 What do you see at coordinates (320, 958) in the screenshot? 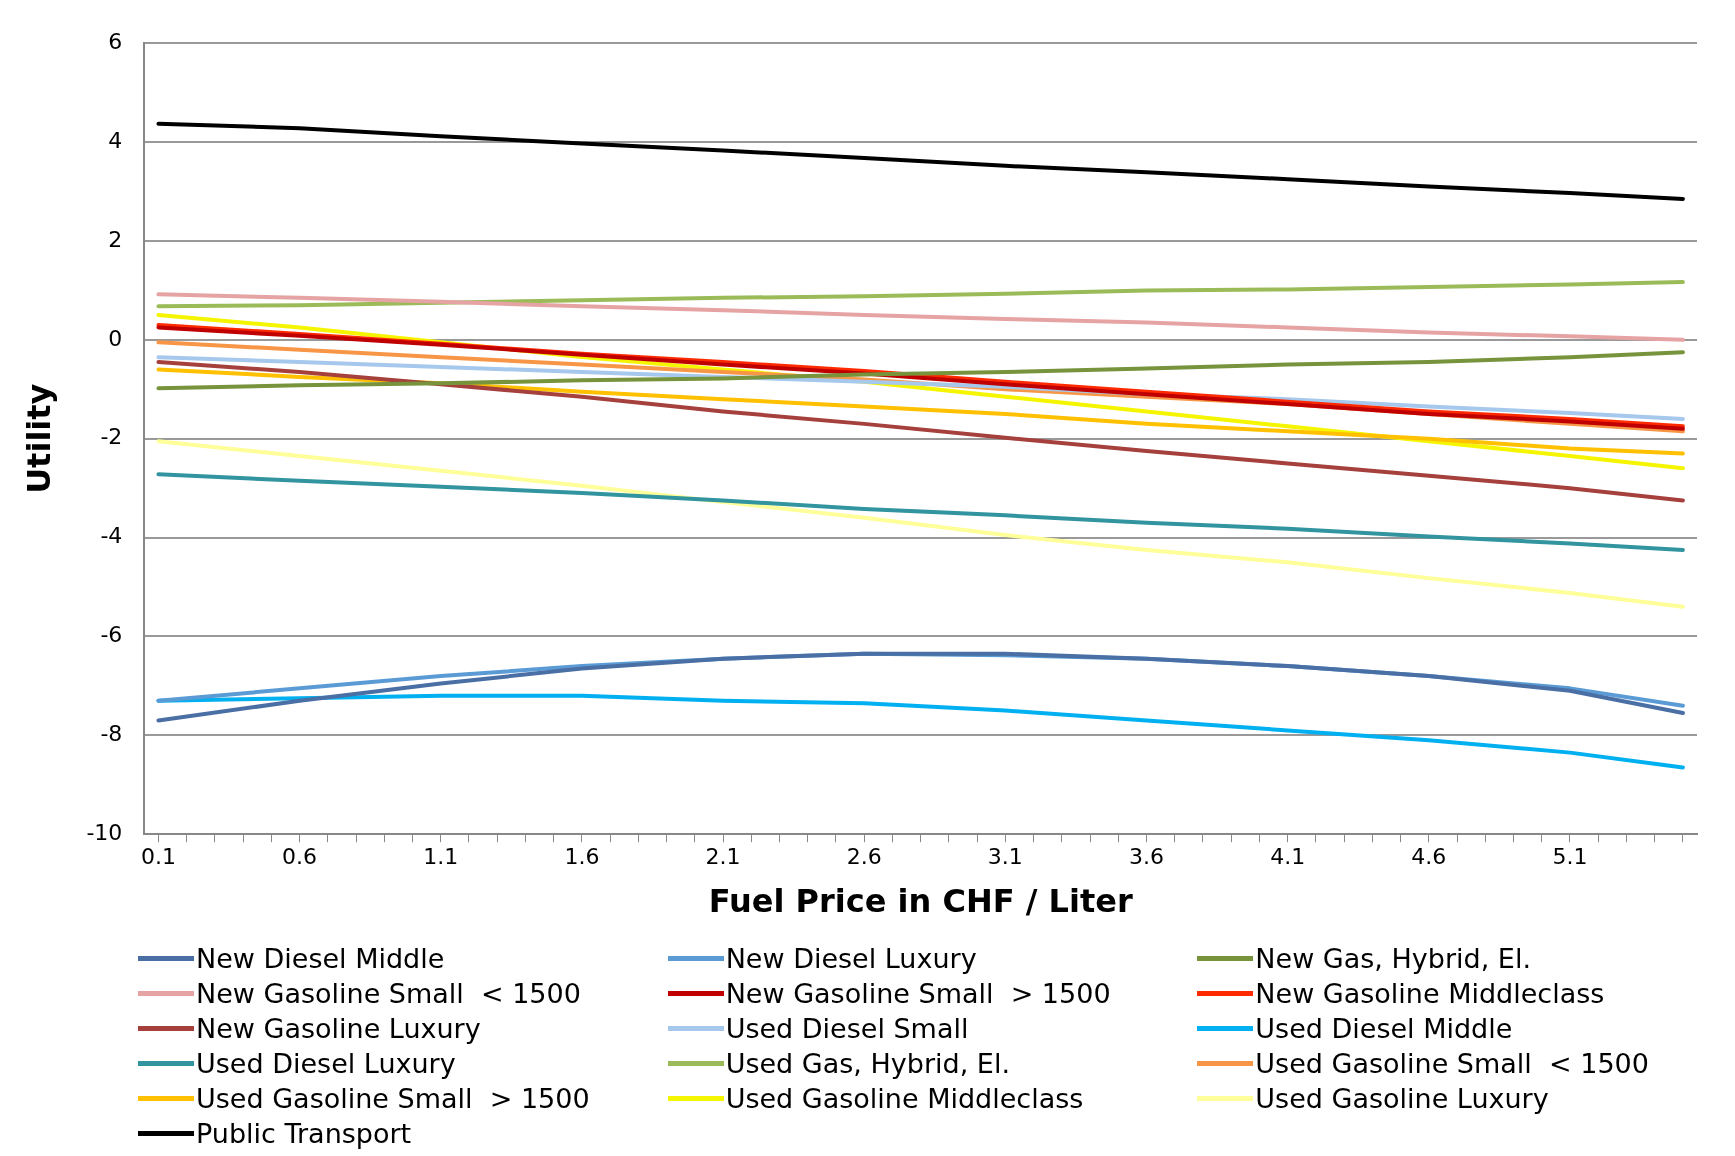
I see `legend-label: New Diesel Middle` at bounding box center [320, 958].